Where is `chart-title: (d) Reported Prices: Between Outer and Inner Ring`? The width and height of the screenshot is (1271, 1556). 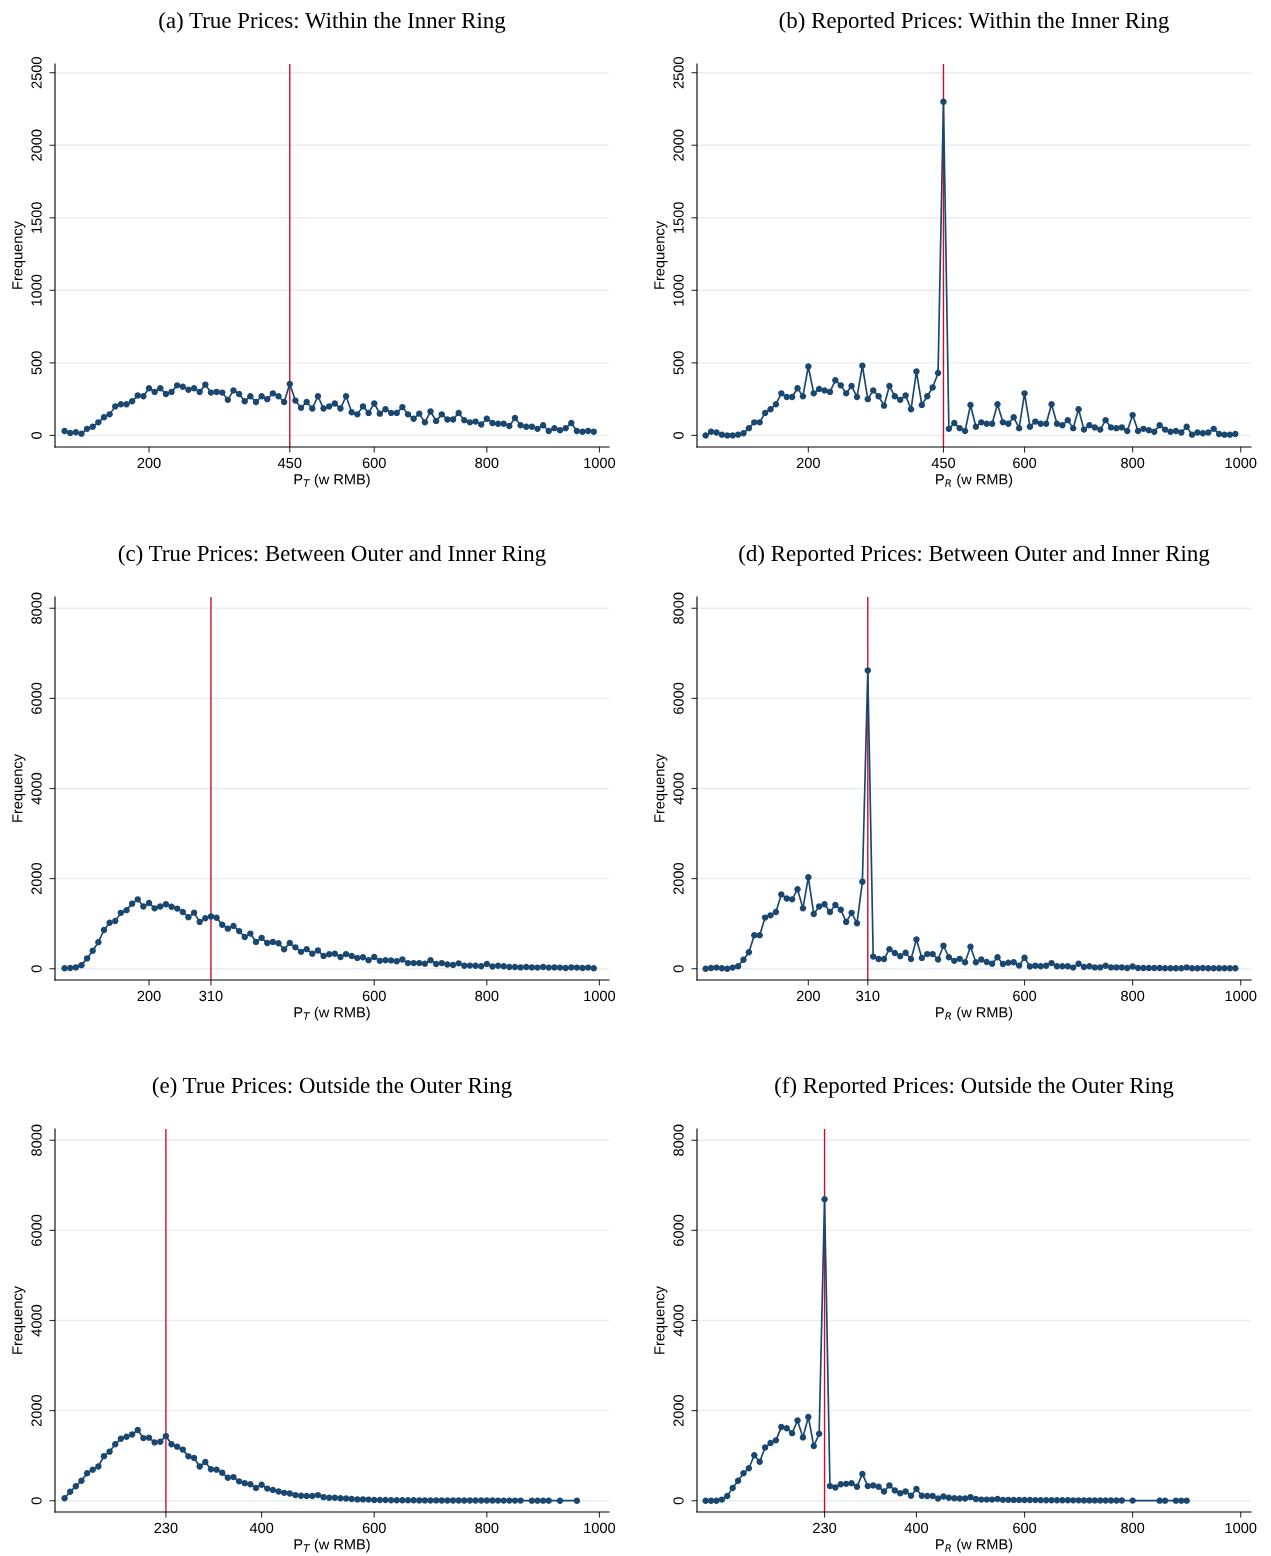 chart-title: (d) Reported Prices: Between Outer and Inner Ring is located at coordinates (974, 555).